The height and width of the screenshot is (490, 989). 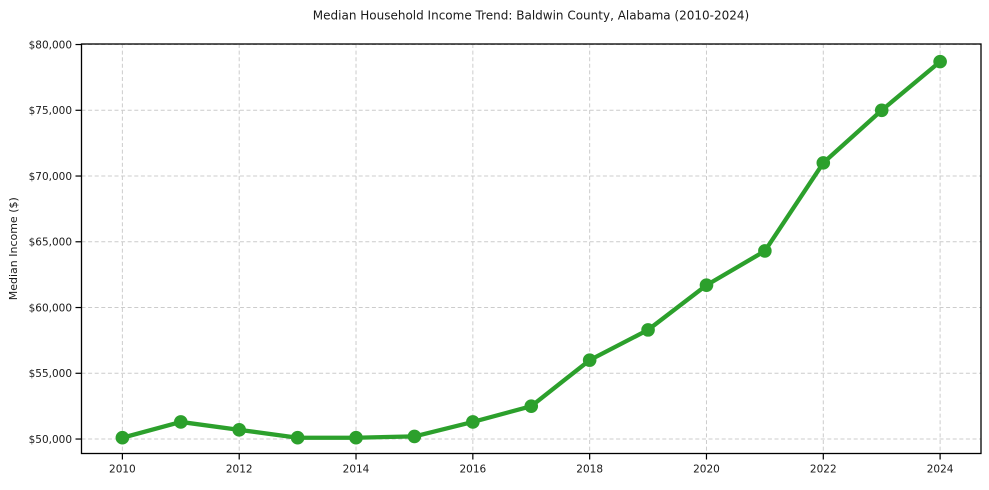 I want to click on x-tick-label: 2012, so click(x=239, y=470).